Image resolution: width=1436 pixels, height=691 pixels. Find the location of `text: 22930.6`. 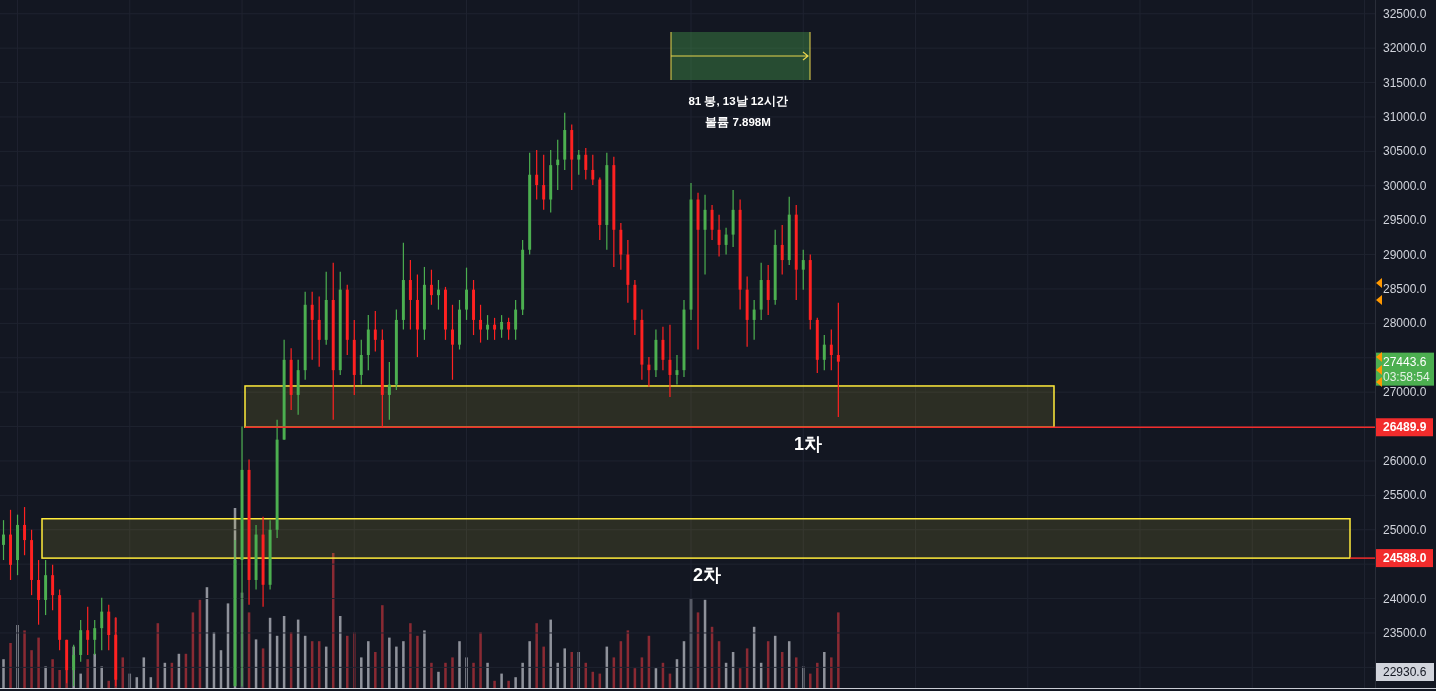

text: 22930.6 is located at coordinates (1405, 672).